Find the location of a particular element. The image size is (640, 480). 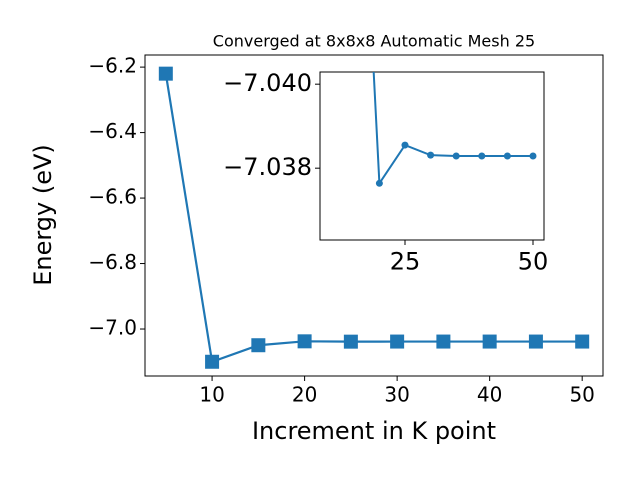

y-tick-label: −6.4 is located at coordinates (112, 131).